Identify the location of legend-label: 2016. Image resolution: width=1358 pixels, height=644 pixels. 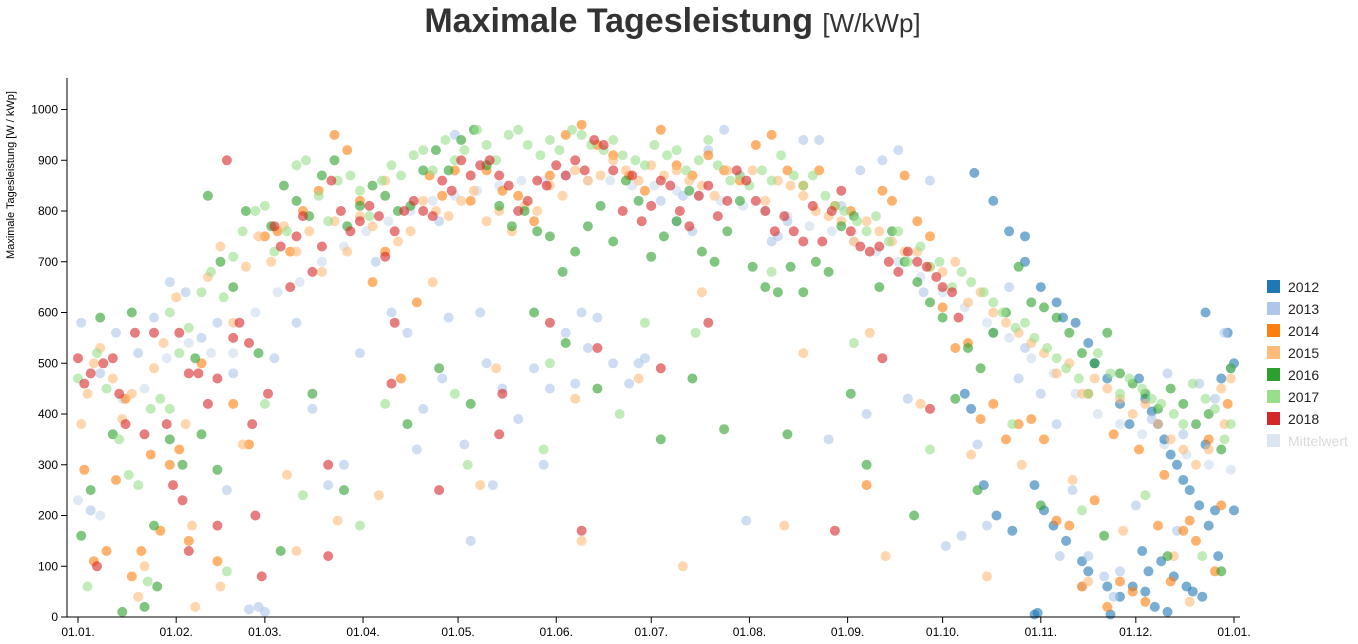
(1303, 375).